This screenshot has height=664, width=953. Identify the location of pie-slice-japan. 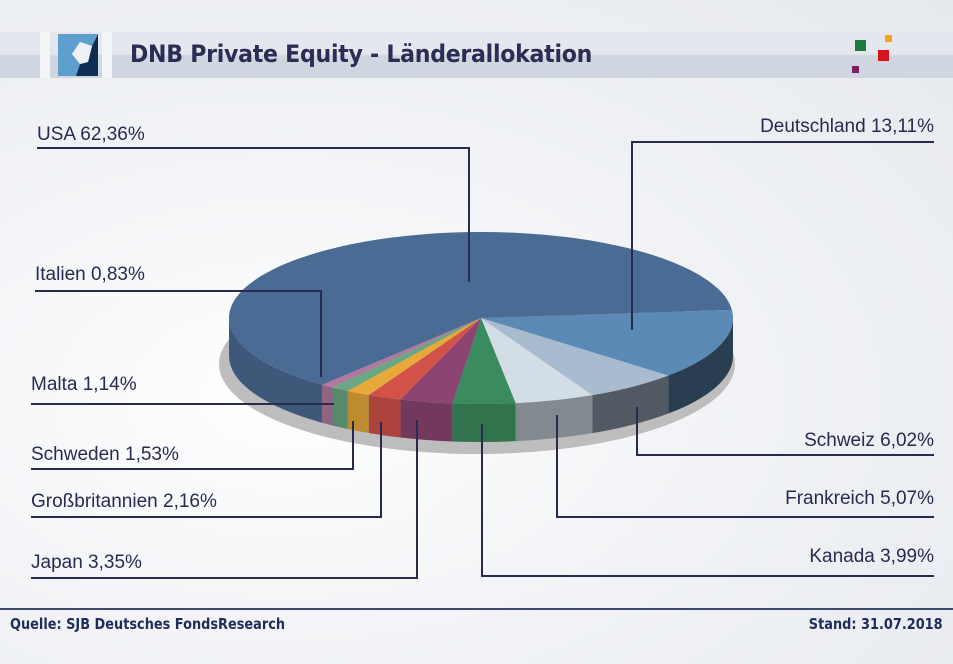
(440, 361).